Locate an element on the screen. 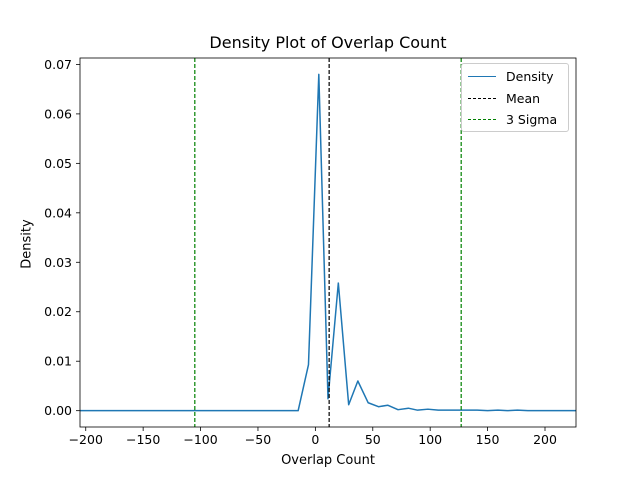 The height and width of the screenshot is (480, 640). legend-swatch-mean is located at coordinates (482, 98).